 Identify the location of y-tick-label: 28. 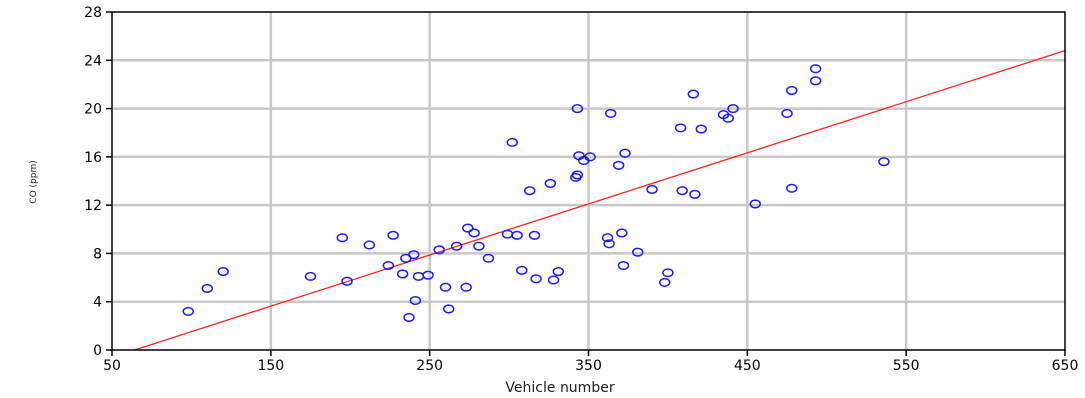
(93, 13).